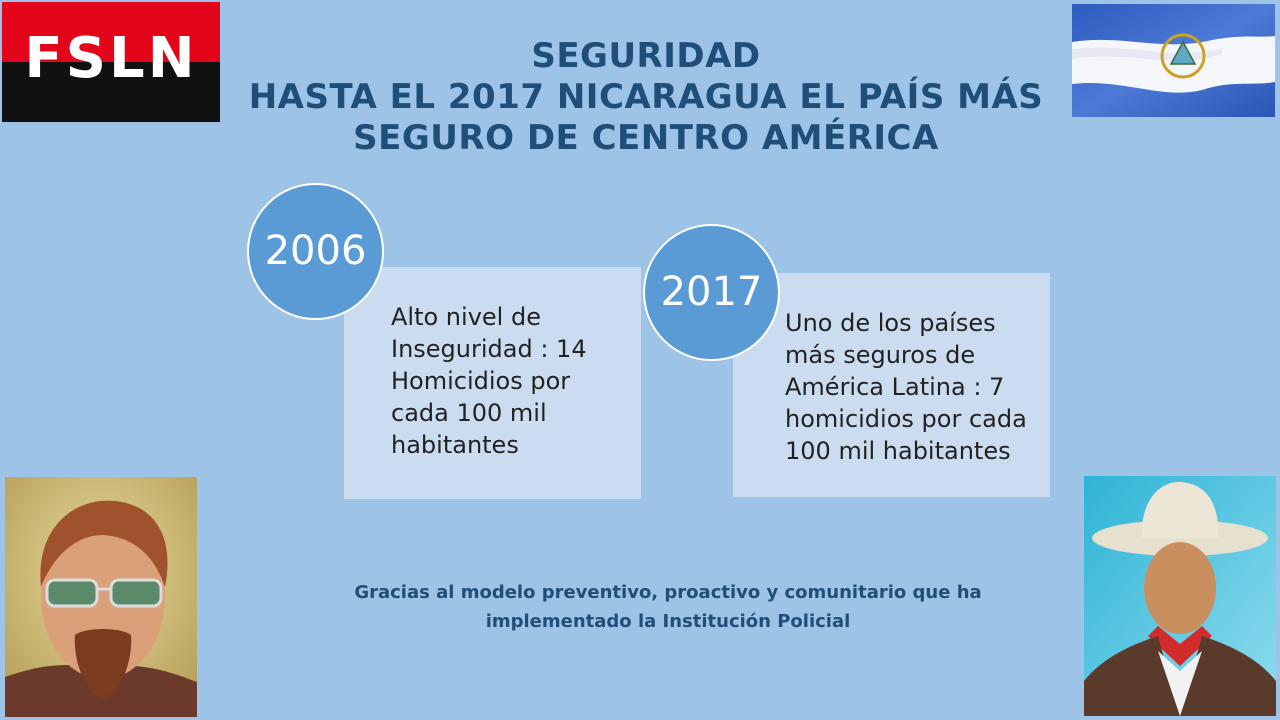 The image size is (1280, 720). I want to click on logo-black-band, so click(111, 92).